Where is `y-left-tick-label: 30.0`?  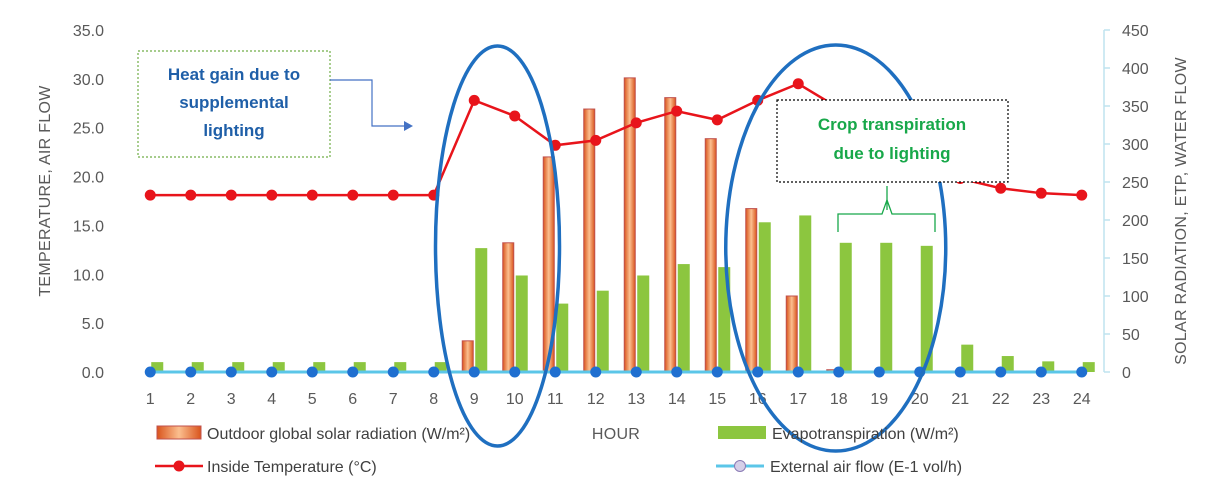
y-left-tick-label: 30.0 is located at coordinates (88, 80).